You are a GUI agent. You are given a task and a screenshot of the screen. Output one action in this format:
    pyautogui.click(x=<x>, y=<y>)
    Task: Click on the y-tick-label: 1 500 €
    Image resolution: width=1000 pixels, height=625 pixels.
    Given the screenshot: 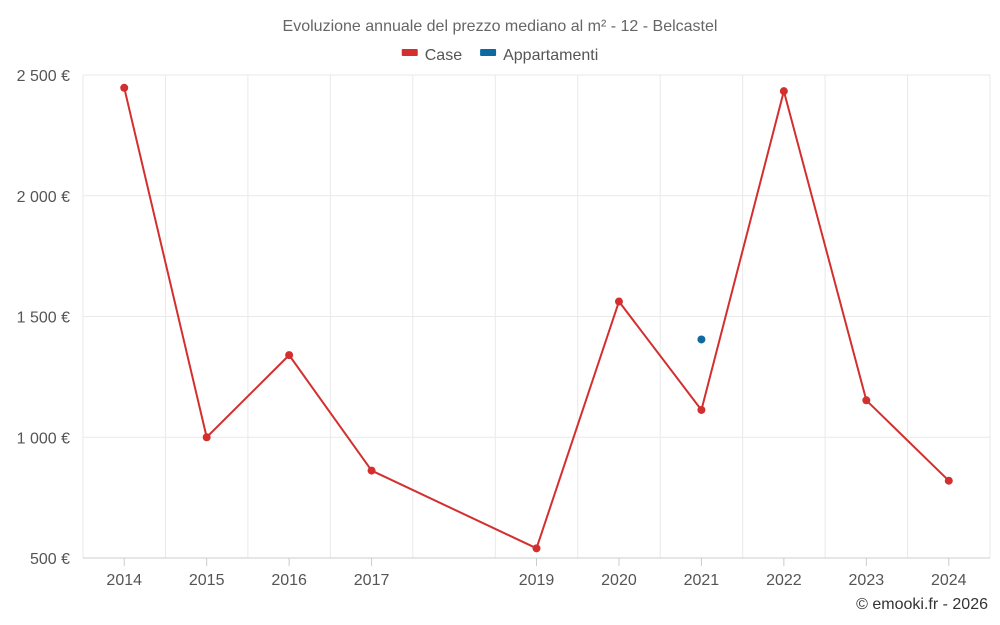 What is the action you would take?
    pyautogui.click(x=43, y=318)
    